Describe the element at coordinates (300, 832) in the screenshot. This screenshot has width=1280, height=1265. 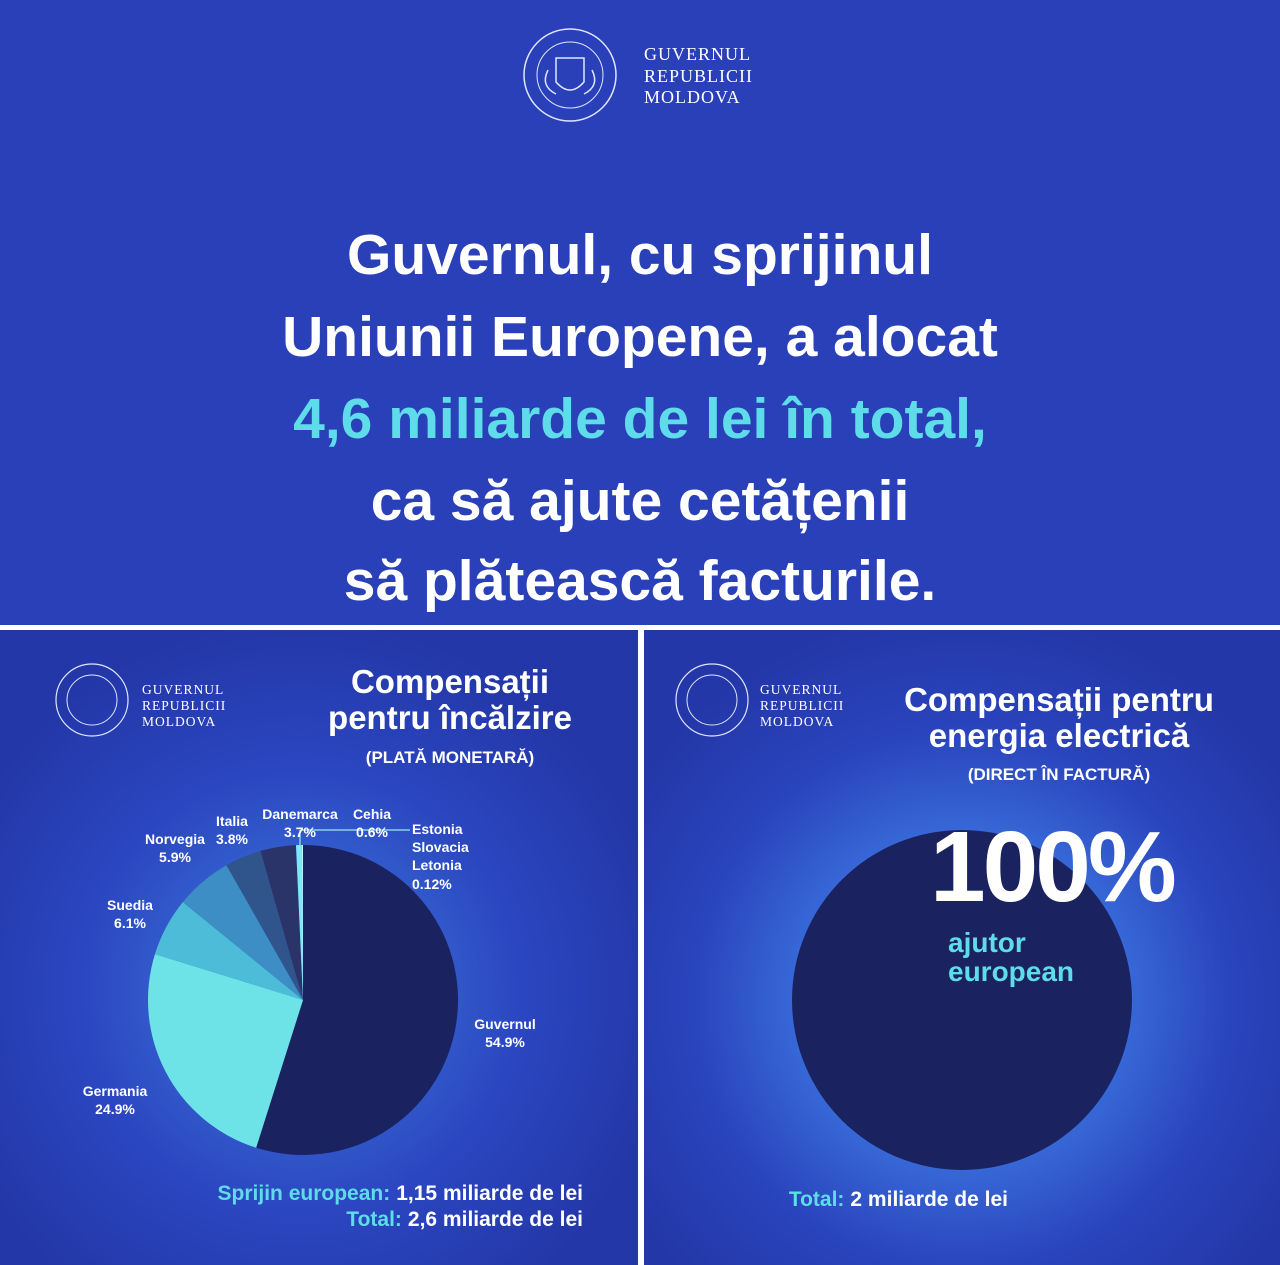
I see `value-label: 3.7%` at that location.